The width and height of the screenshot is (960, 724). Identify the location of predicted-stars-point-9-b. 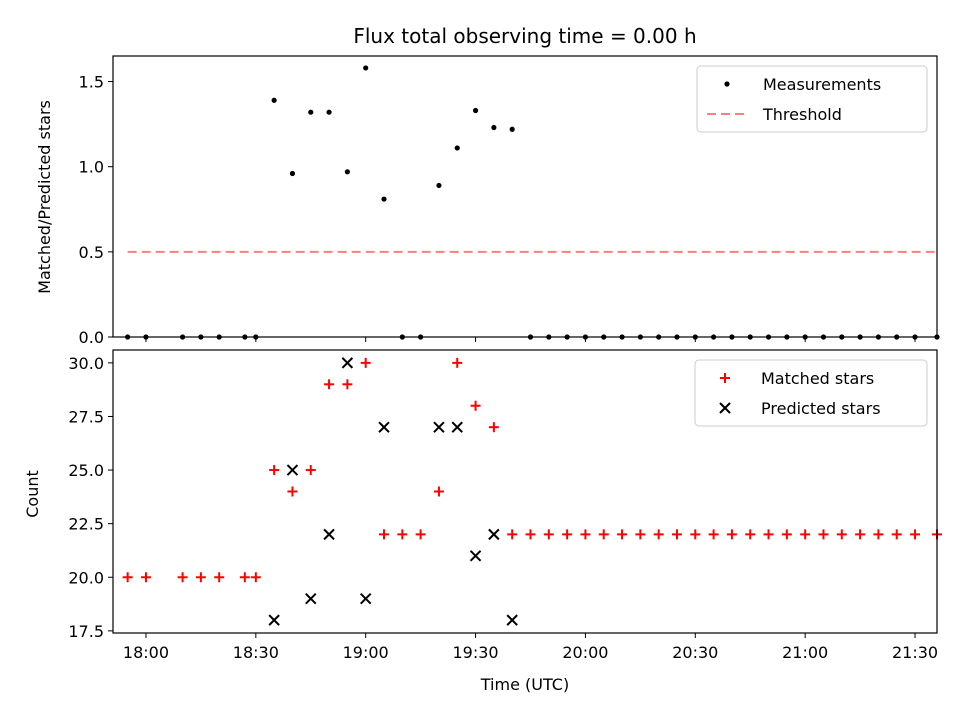
(475, 556).